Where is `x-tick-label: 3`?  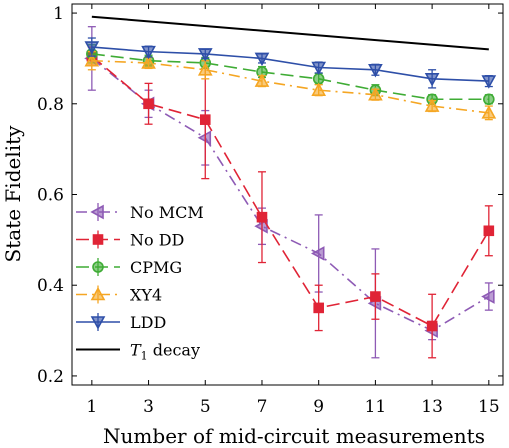 x-tick-label: 3 is located at coordinates (148, 407).